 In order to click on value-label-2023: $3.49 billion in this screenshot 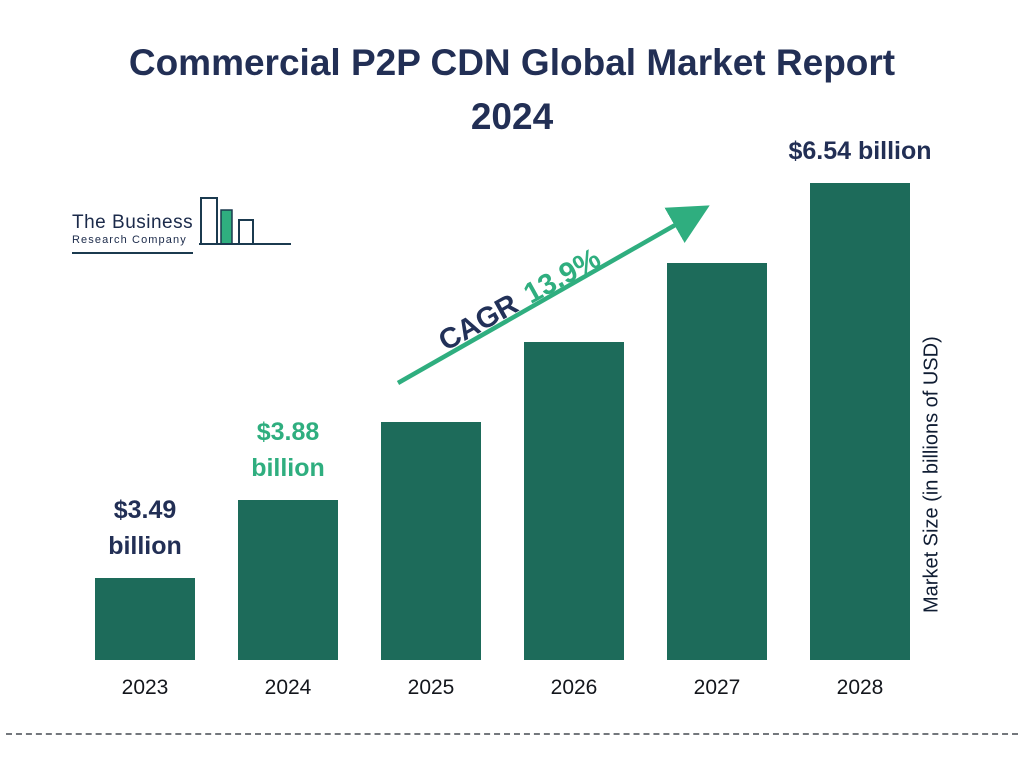, I will do `click(145, 527)`.